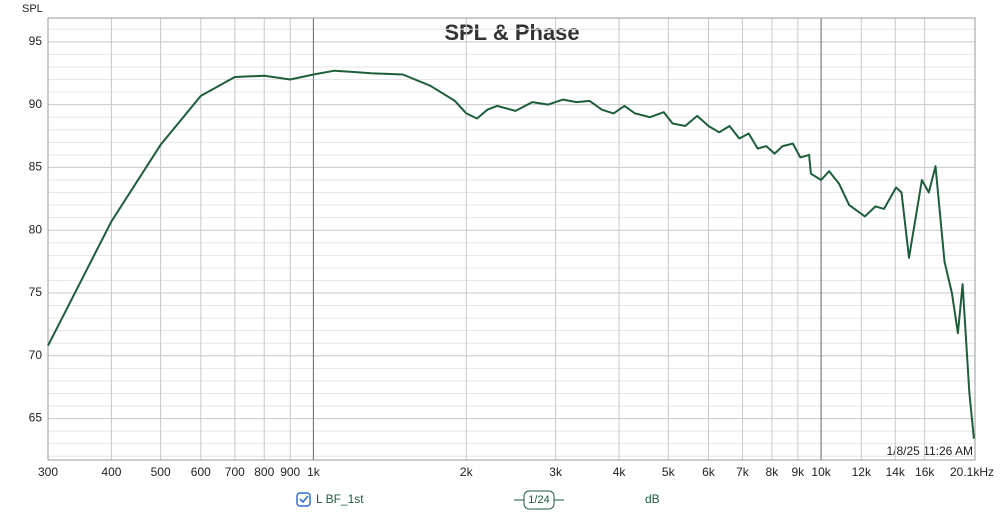 This screenshot has width=1000, height=519. What do you see at coordinates (556, 472) in the screenshot?
I see `x-tick-label: 3k` at bounding box center [556, 472].